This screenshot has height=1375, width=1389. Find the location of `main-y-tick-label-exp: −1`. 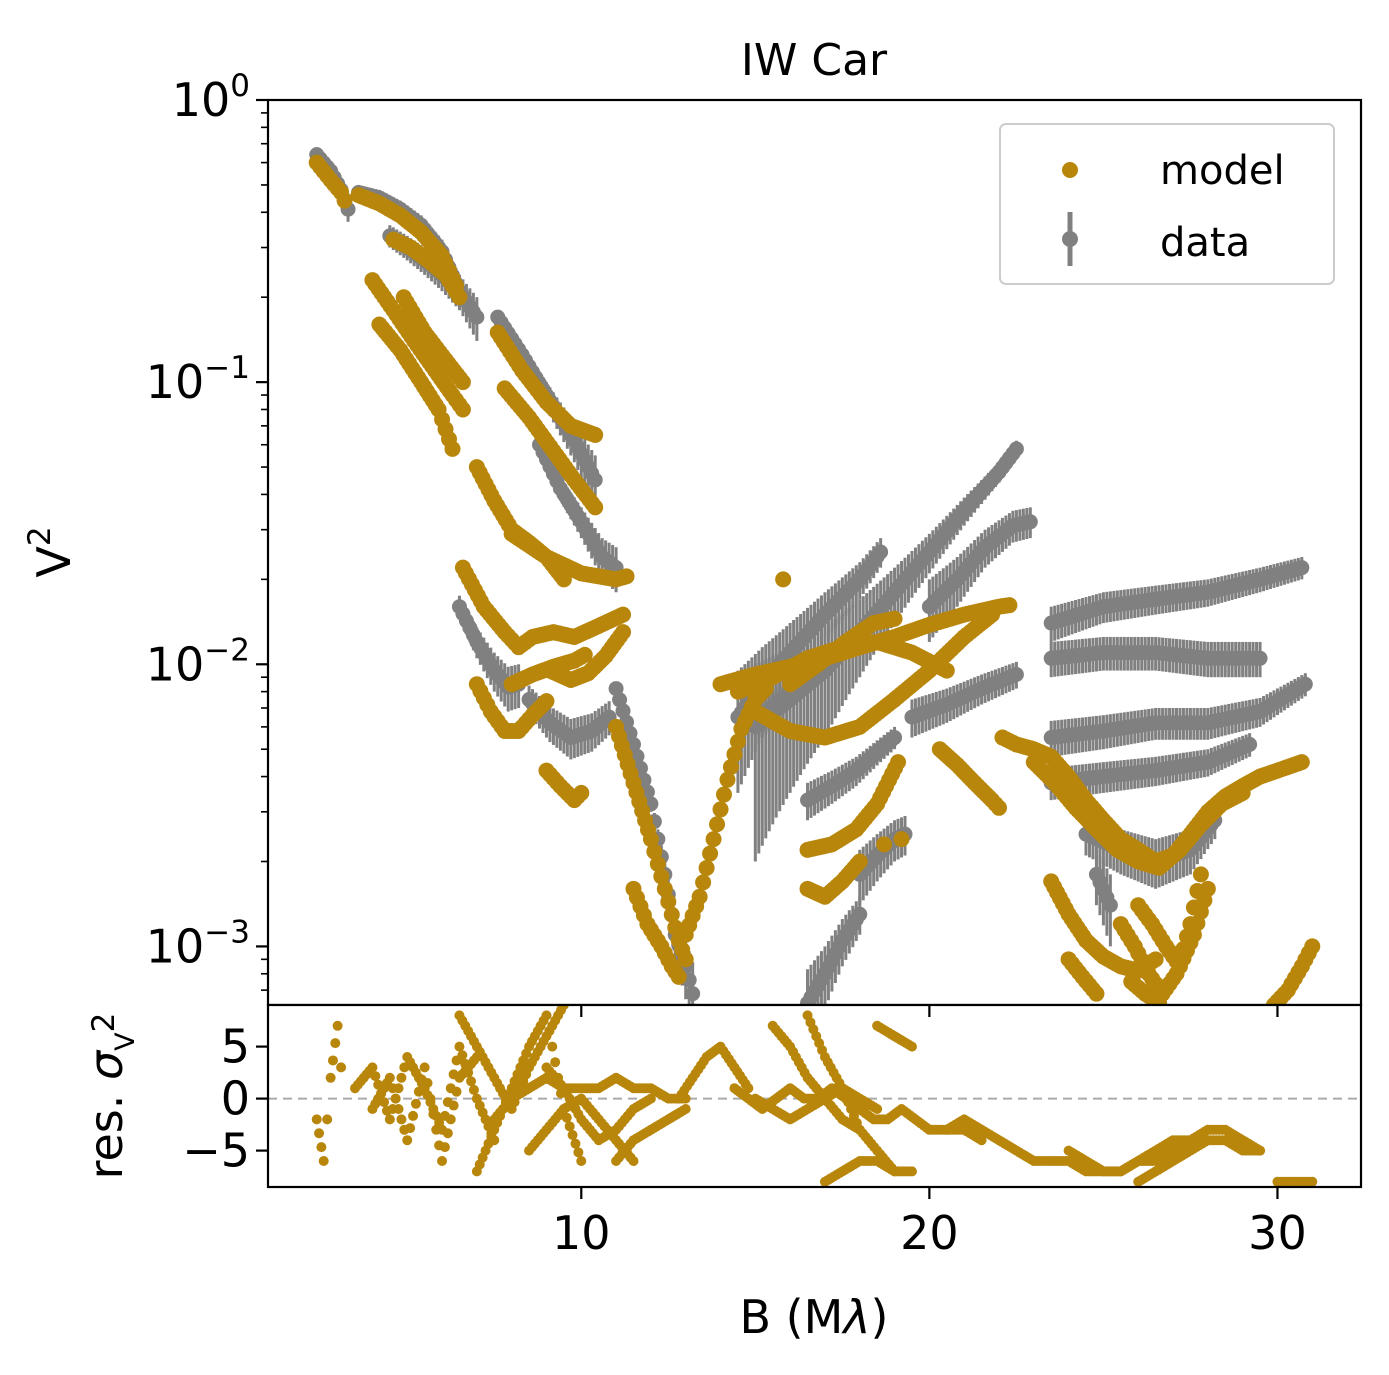

main-y-tick-label-exp: −1 is located at coordinates (227, 368).